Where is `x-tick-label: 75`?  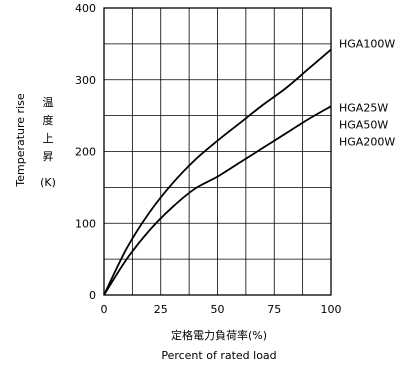
x-tick-label: 75 is located at coordinates (274, 309).